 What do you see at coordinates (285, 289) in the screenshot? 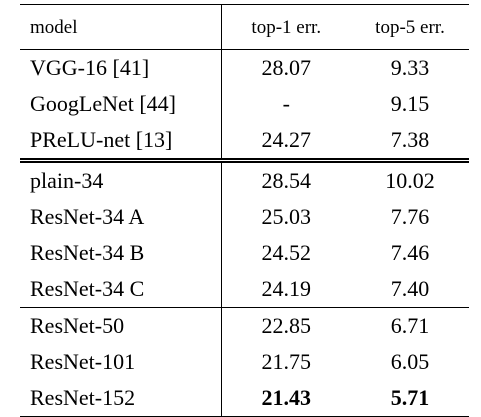
I see `top1-error: 24.19` at bounding box center [285, 289].